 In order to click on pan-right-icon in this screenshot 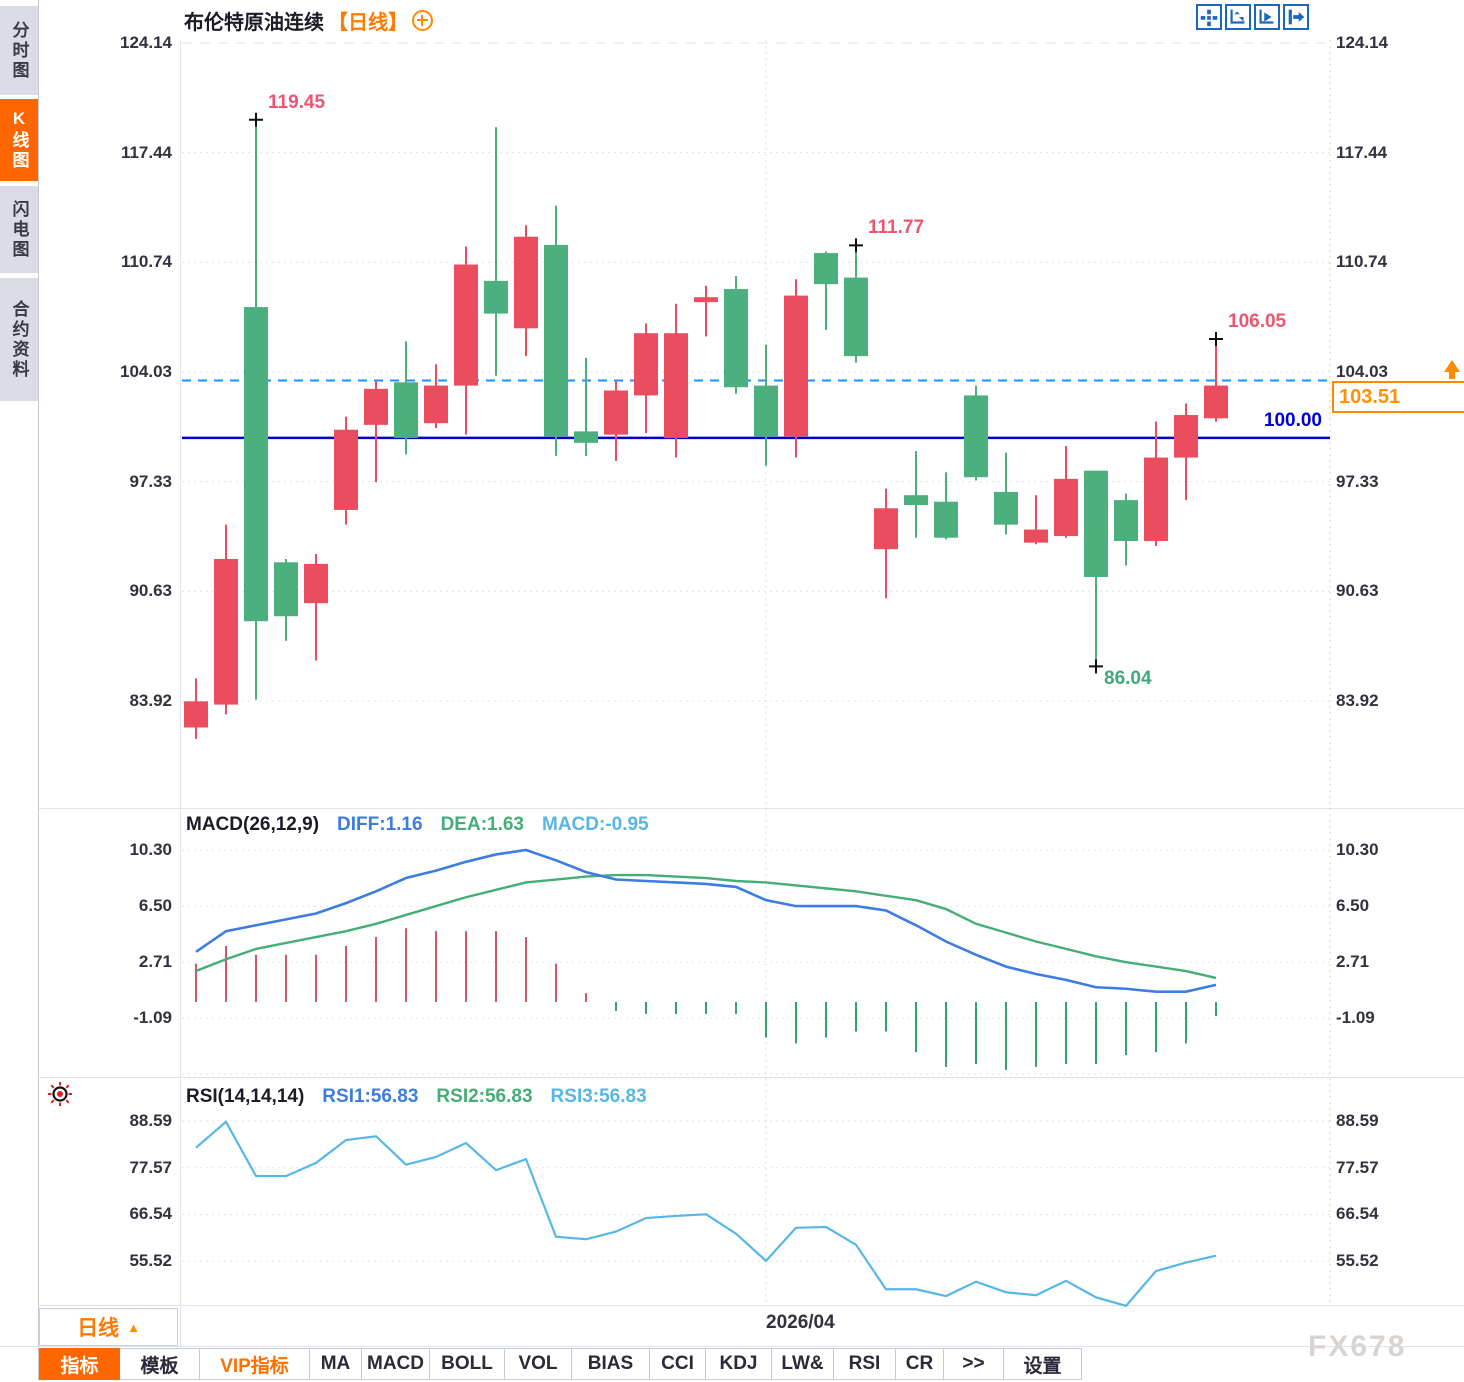, I will do `click(1296, 17)`.